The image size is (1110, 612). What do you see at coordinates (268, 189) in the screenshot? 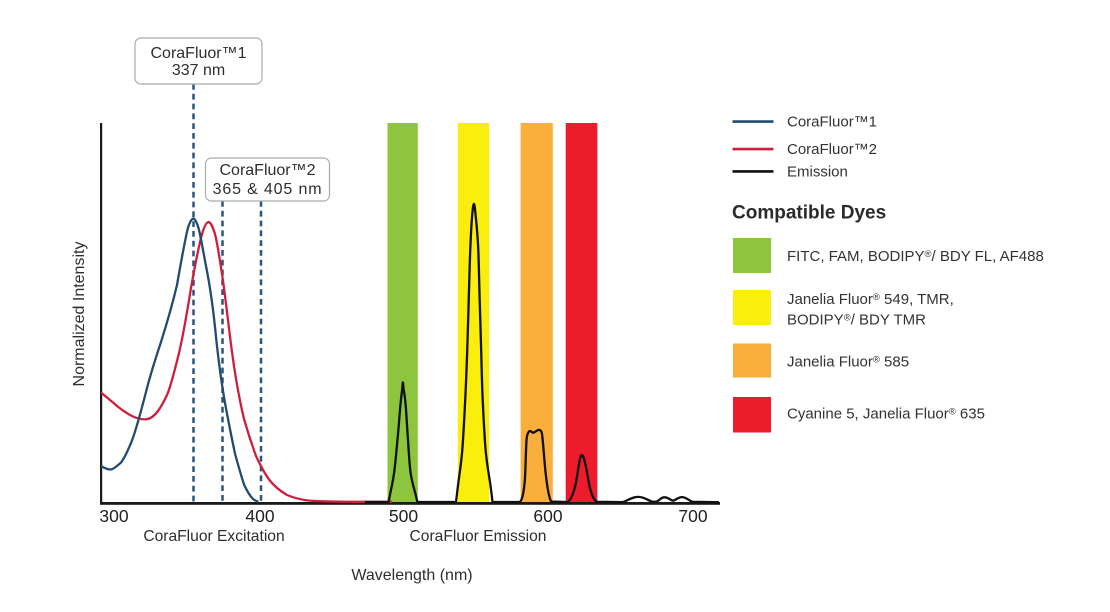
I see `svg-text: 365 & 405 nm` at bounding box center [268, 189].